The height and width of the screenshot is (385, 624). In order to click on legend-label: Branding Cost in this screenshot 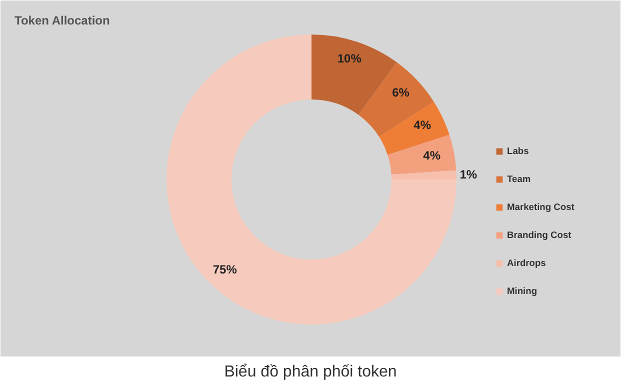, I will do `click(539, 235)`.